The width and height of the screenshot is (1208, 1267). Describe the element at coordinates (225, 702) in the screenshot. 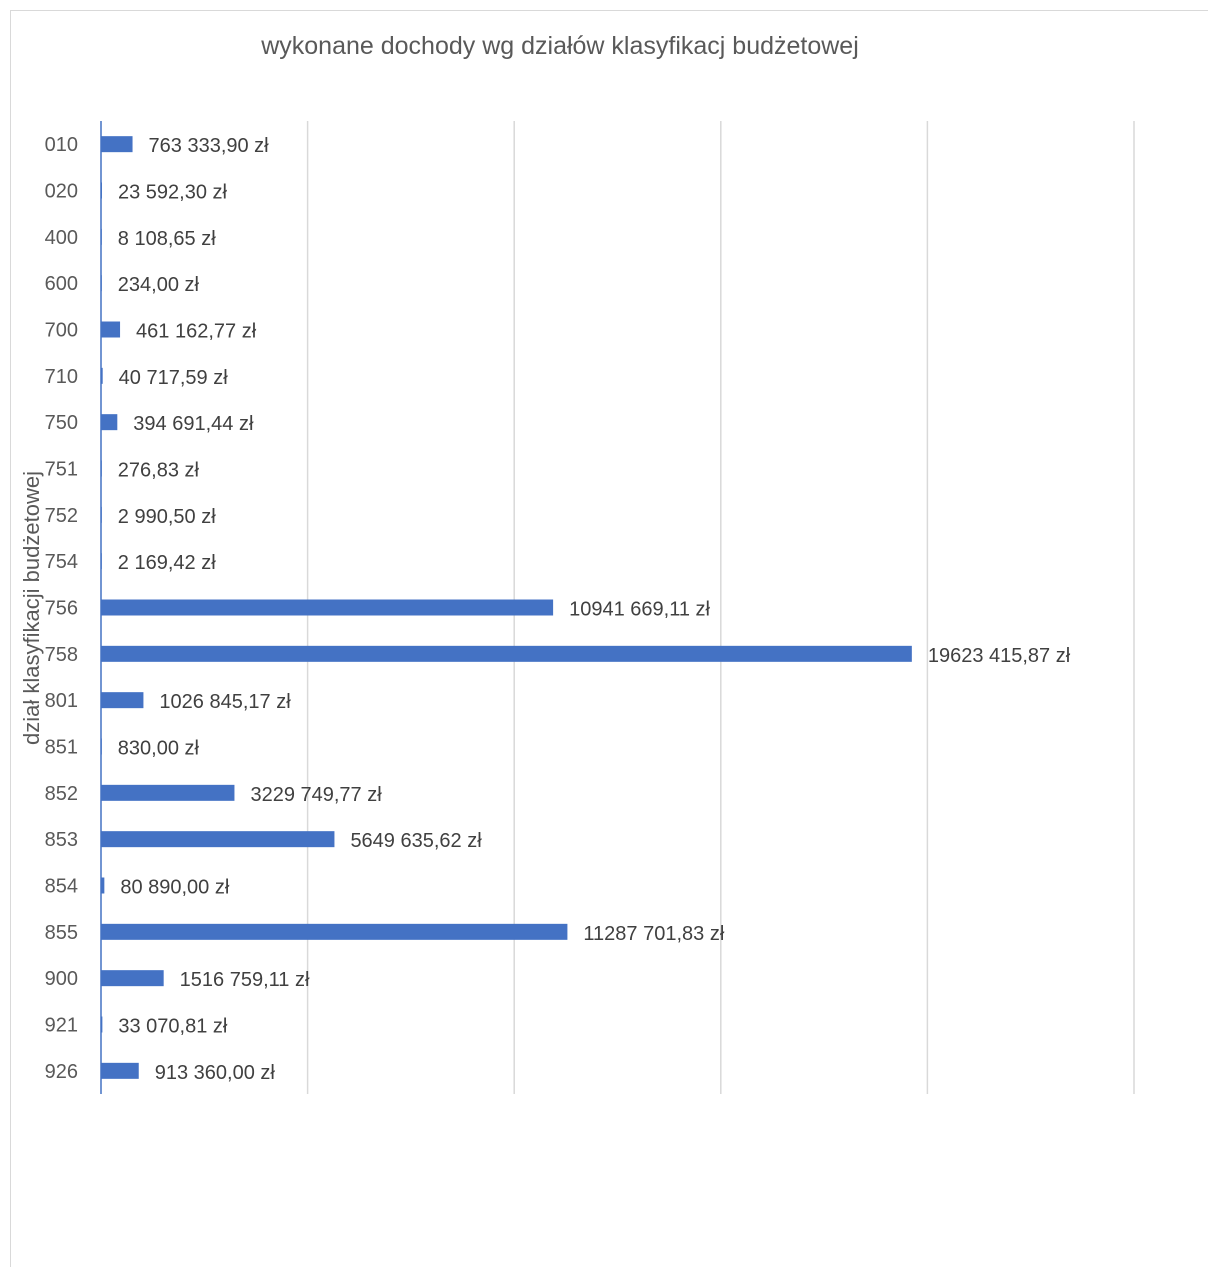

I see `data-label: 1026 845,17 zł` at that location.